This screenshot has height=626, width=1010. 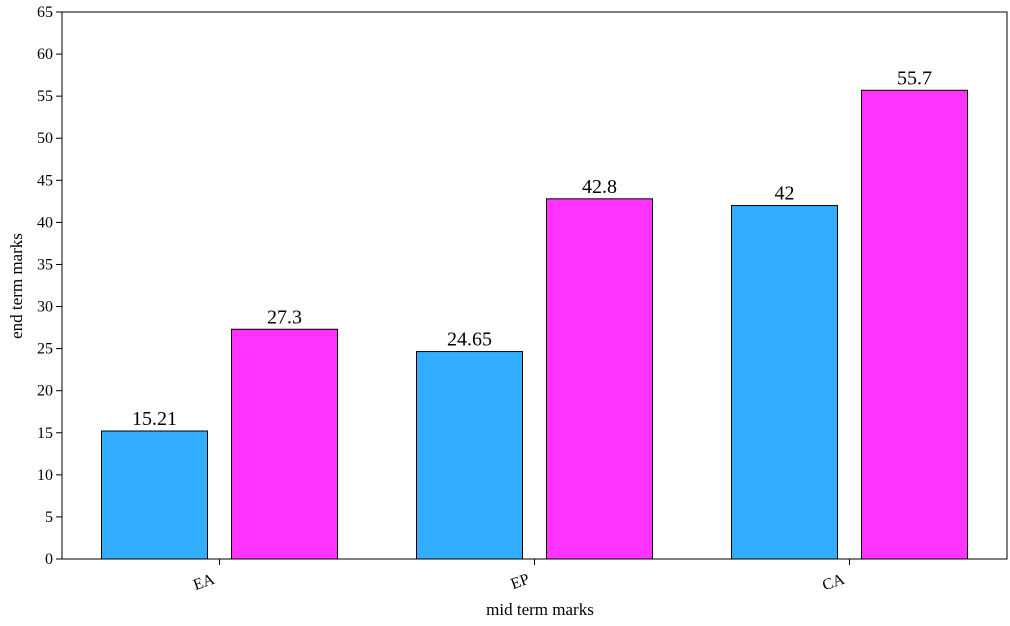 I want to click on x-axis-label: mid term marks, so click(x=540, y=609).